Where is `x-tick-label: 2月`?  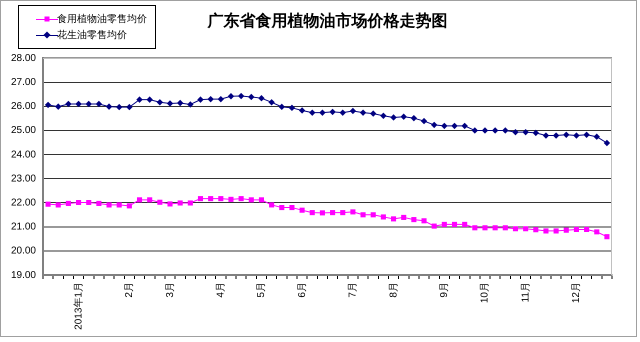 x-tick-label: 2月 is located at coordinates (130, 290).